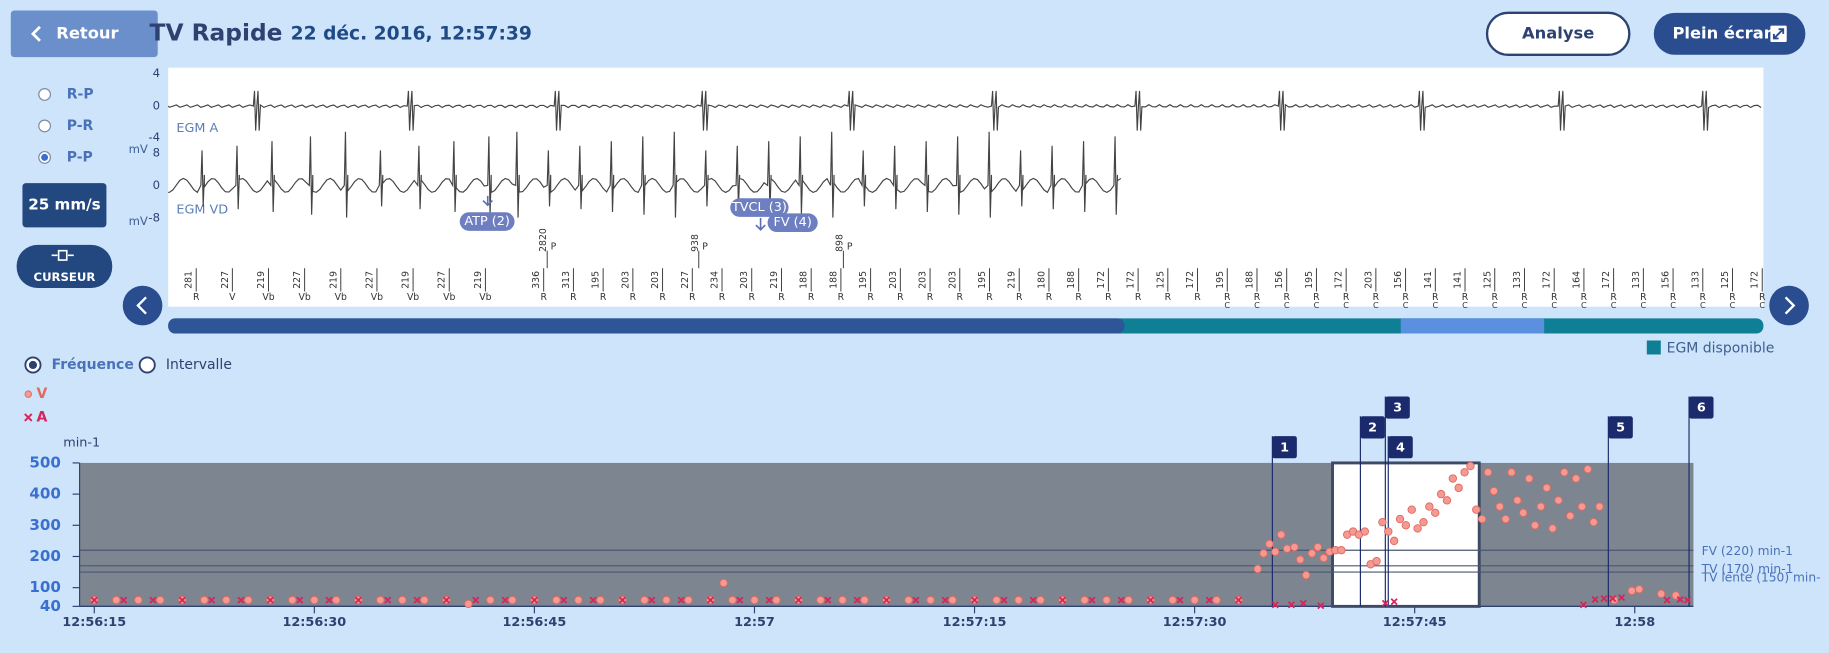 Image resolution: width=1829 pixels, height=653 pixels. What do you see at coordinates (156, 185) in the screenshot?
I see `egm-tick-label: 0` at bounding box center [156, 185].